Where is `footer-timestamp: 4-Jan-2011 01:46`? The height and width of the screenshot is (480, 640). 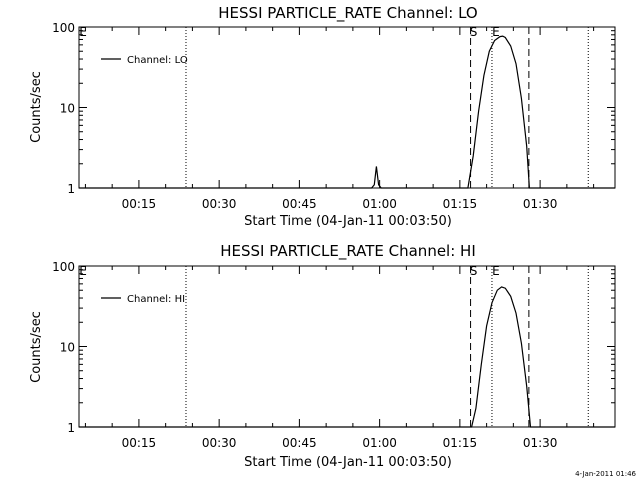
footer-timestamp: 4-Jan-2011 01:46 is located at coordinates (605, 474).